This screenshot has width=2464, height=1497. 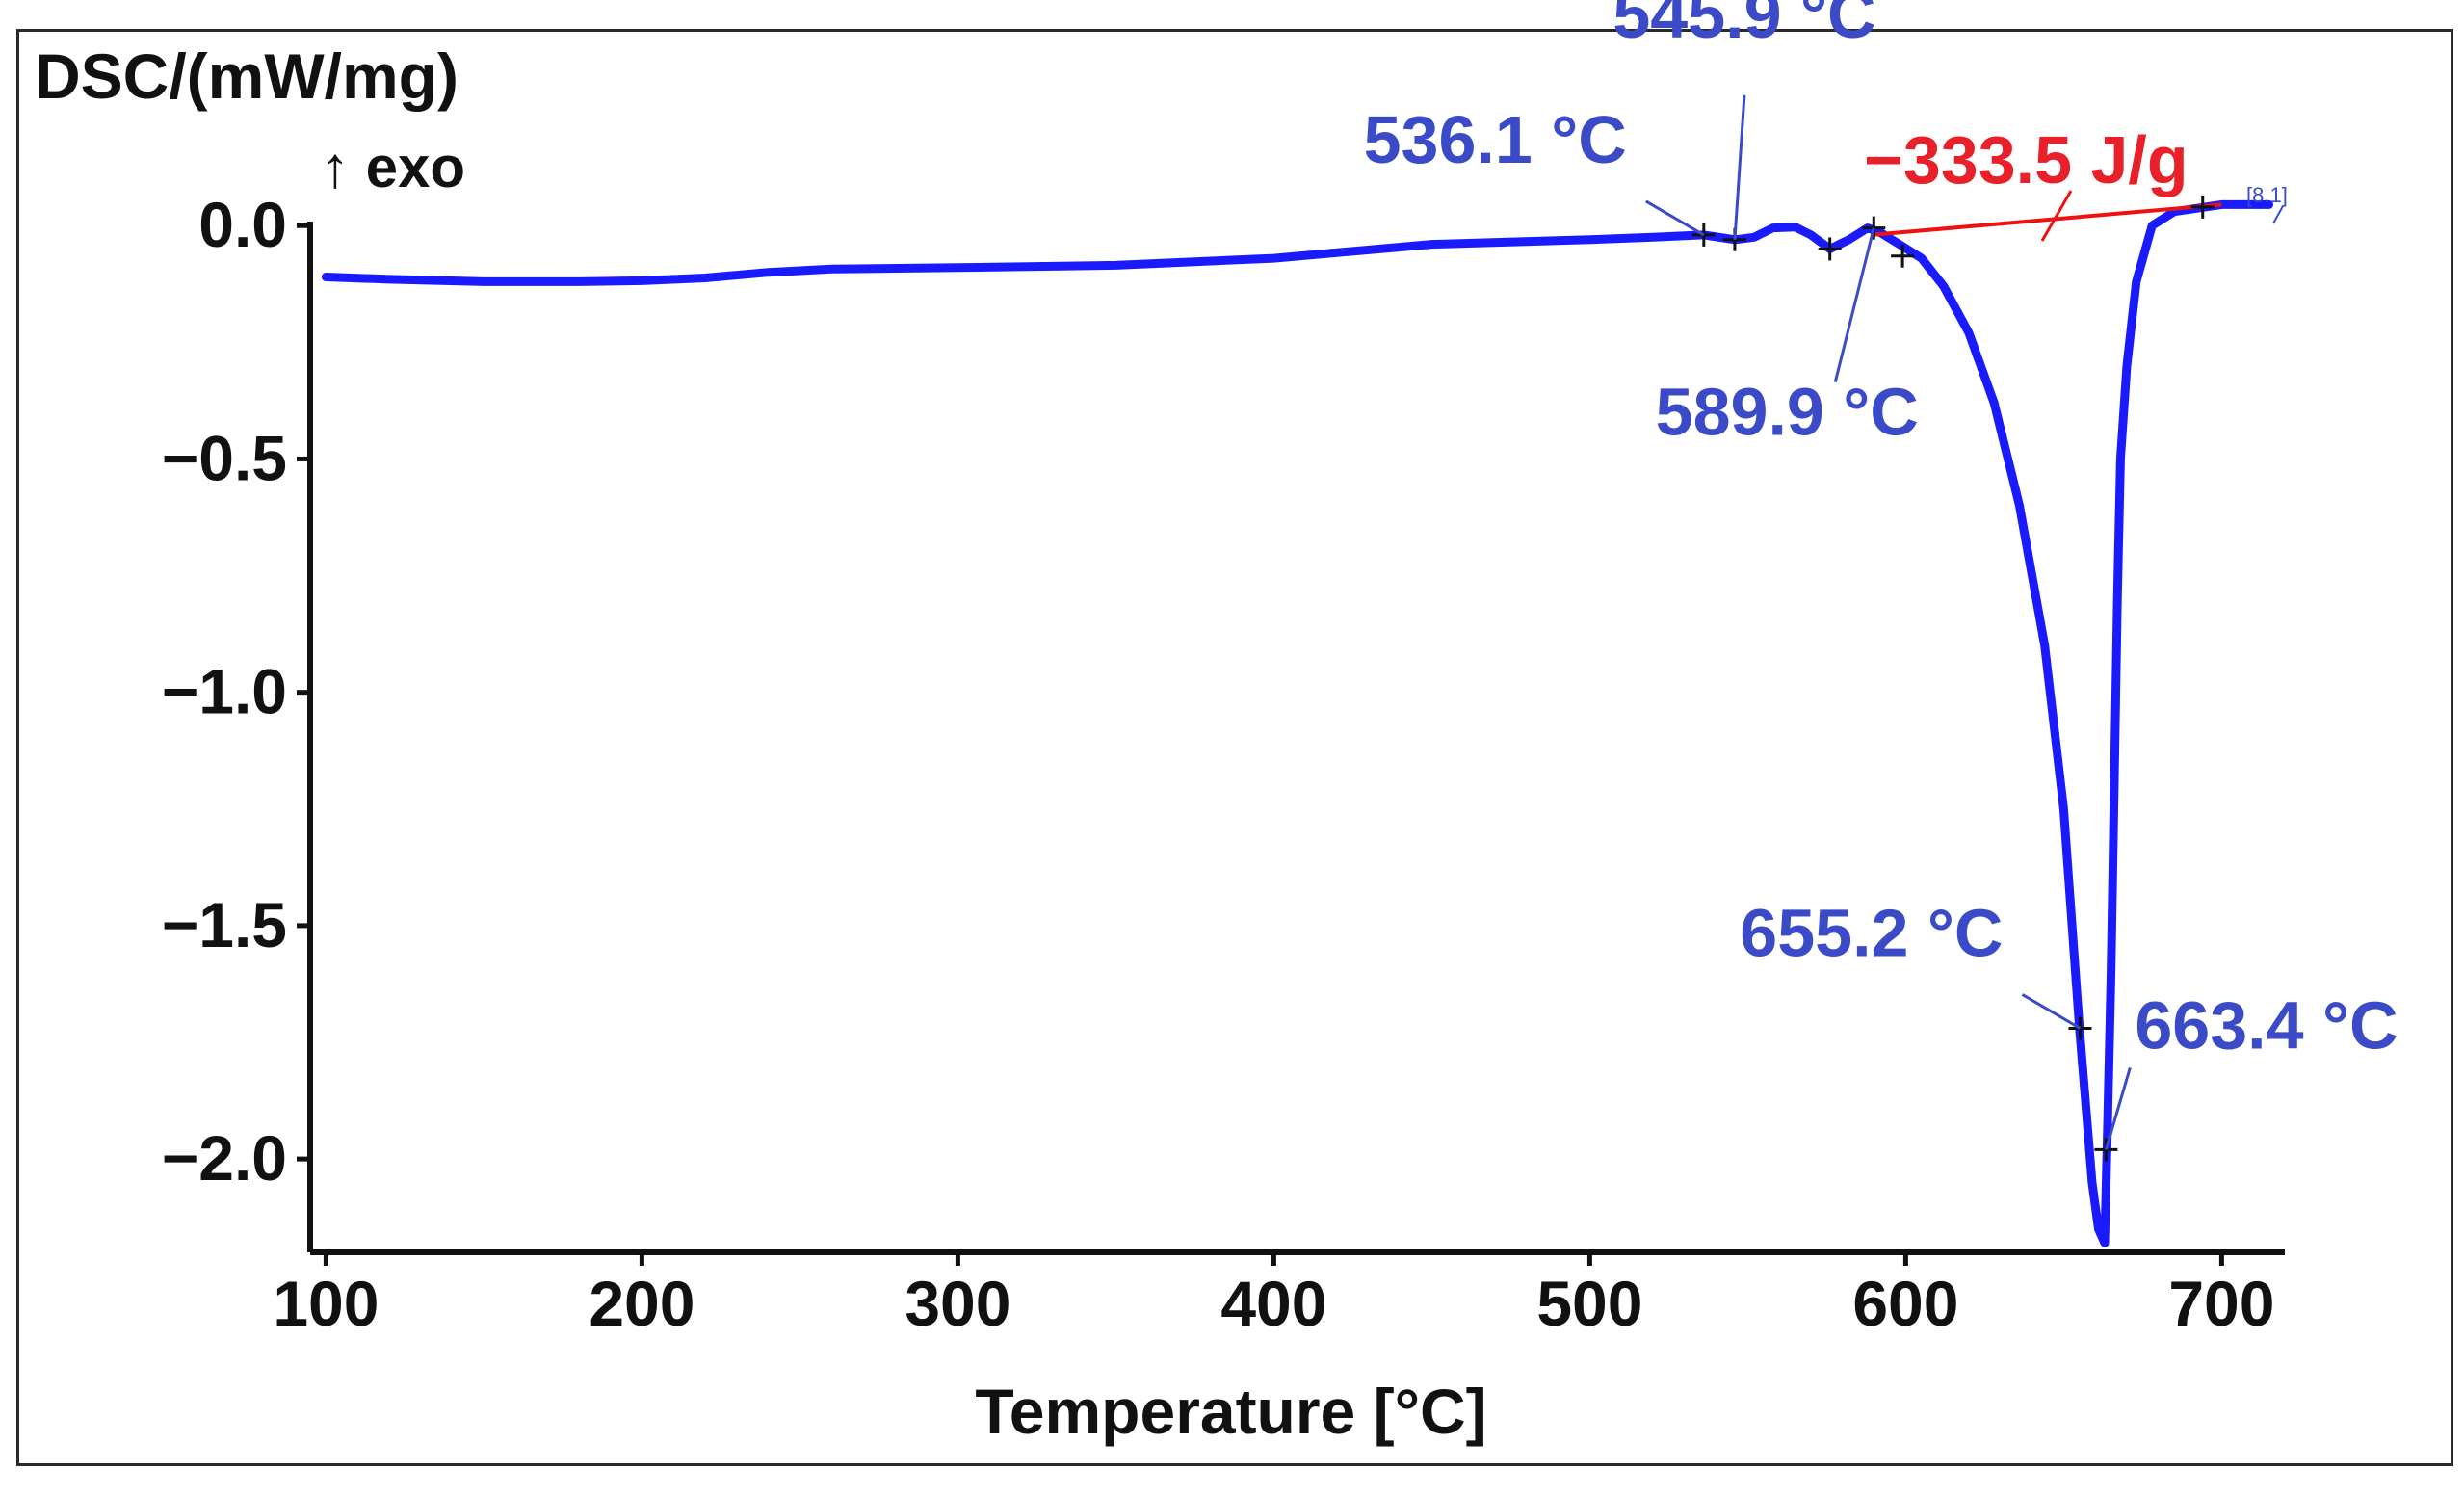 I want to click on x-tick-label: 300, so click(x=957, y=1303).